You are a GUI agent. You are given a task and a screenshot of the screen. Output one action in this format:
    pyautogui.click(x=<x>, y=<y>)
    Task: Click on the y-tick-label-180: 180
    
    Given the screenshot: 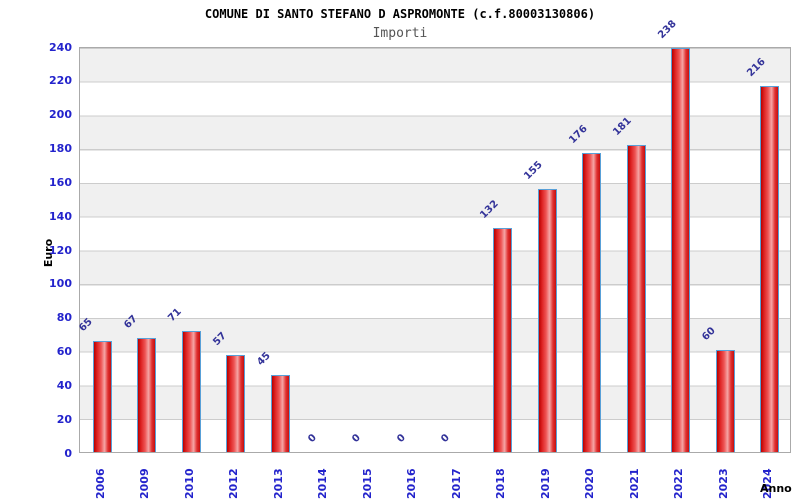 What is the action you would take?
    pyautogui.click(x=60, y=148)
    